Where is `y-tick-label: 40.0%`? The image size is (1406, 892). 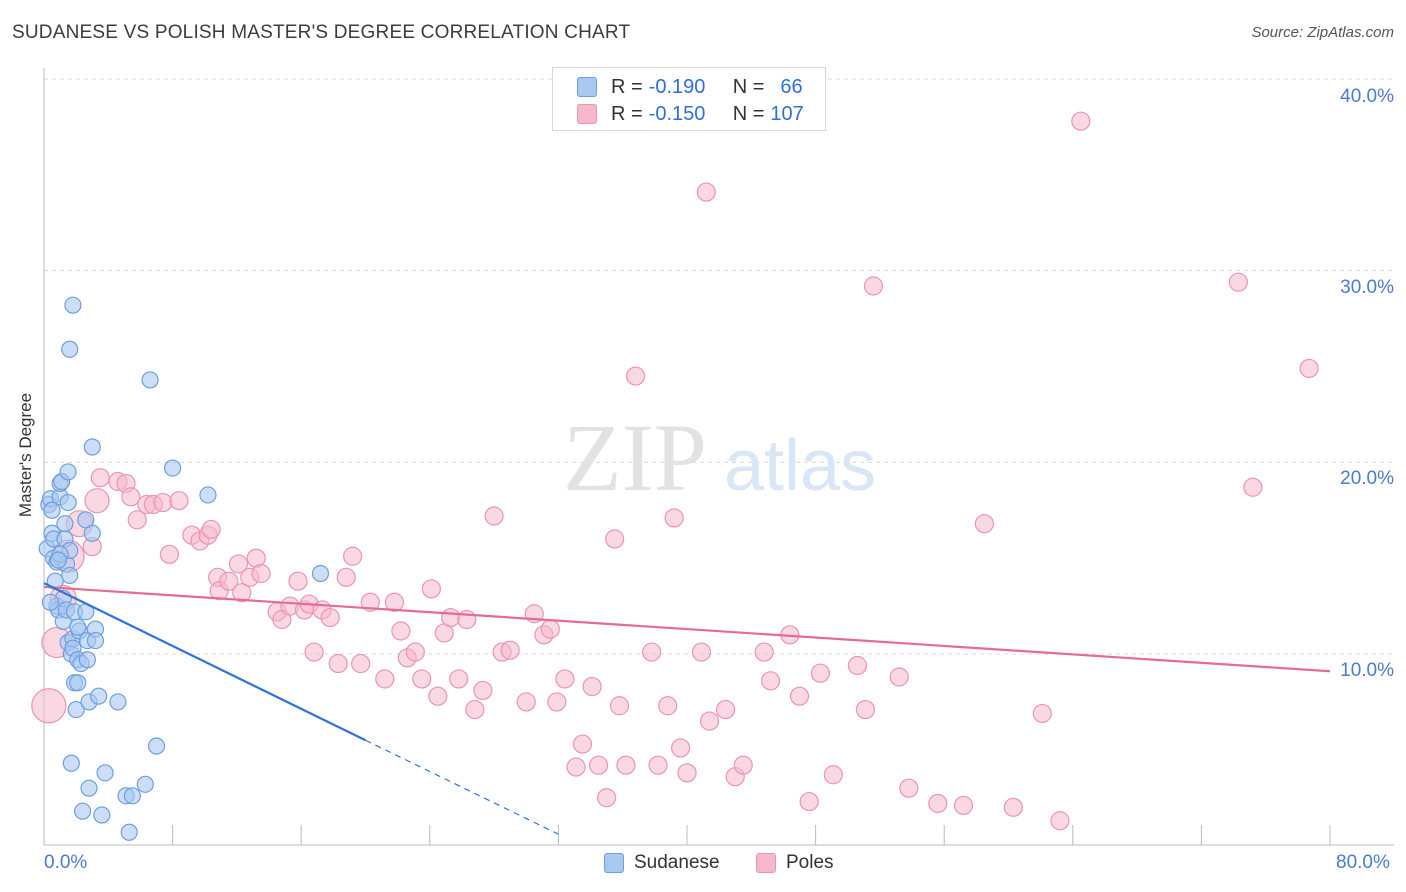 y-tick-label: 40.0% is located at coordinates (1367, 96).